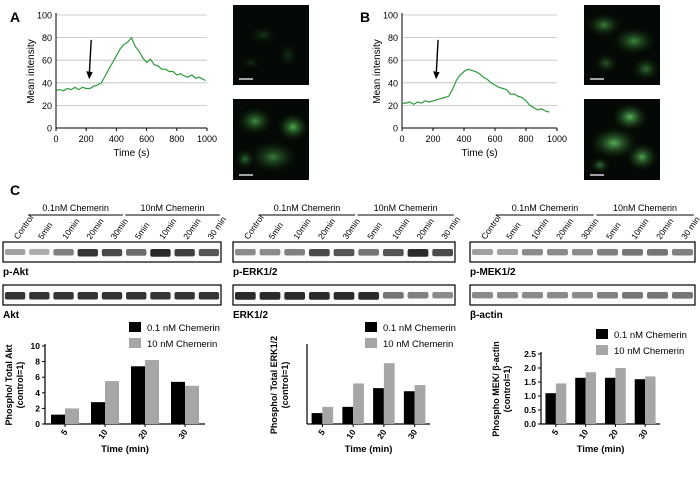 This screenshot has height=485, width=700. What do you see at coordinates (176, 139) in the screenshot?
I see `x-tick-label-a: 800` at bounding box center [176, 139].